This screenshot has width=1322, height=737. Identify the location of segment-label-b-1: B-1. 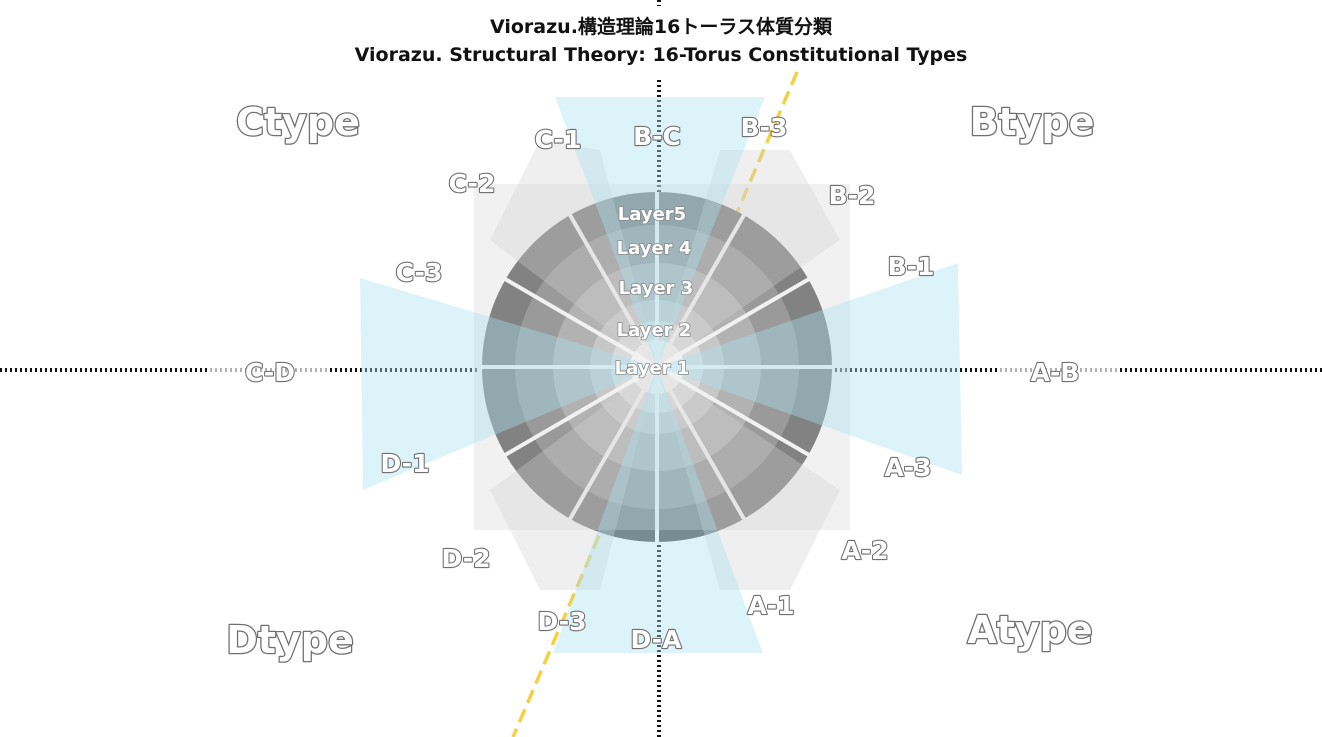
(911, 266).